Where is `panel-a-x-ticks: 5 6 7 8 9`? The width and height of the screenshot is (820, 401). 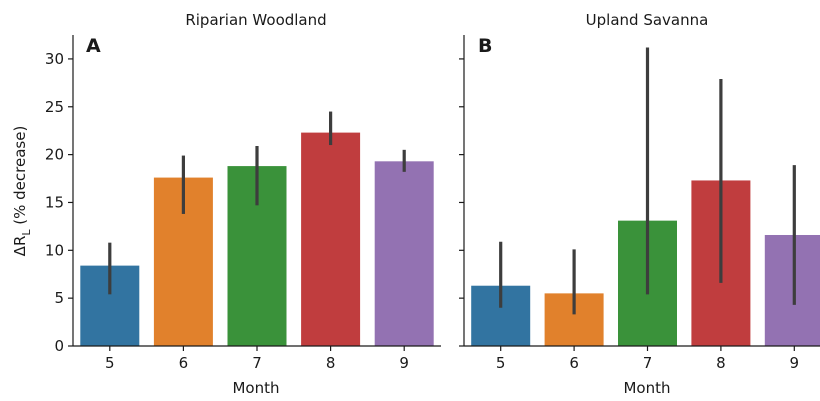 panel-a-x-ticks: 5 6 7 8 9 is located at coordinates (257, 359).